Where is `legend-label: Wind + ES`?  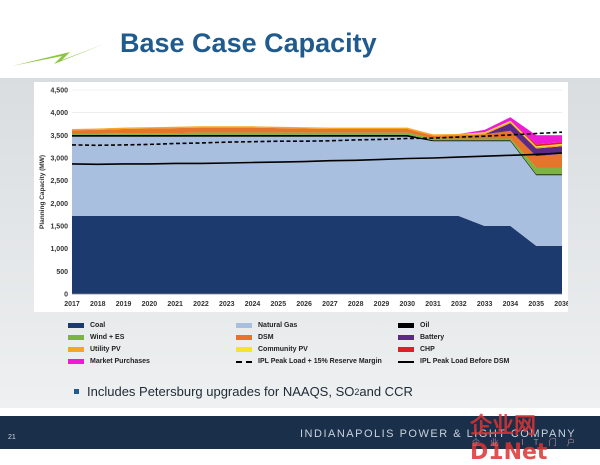 legend-label: Wind + ES is located at coordinates (107, 337).